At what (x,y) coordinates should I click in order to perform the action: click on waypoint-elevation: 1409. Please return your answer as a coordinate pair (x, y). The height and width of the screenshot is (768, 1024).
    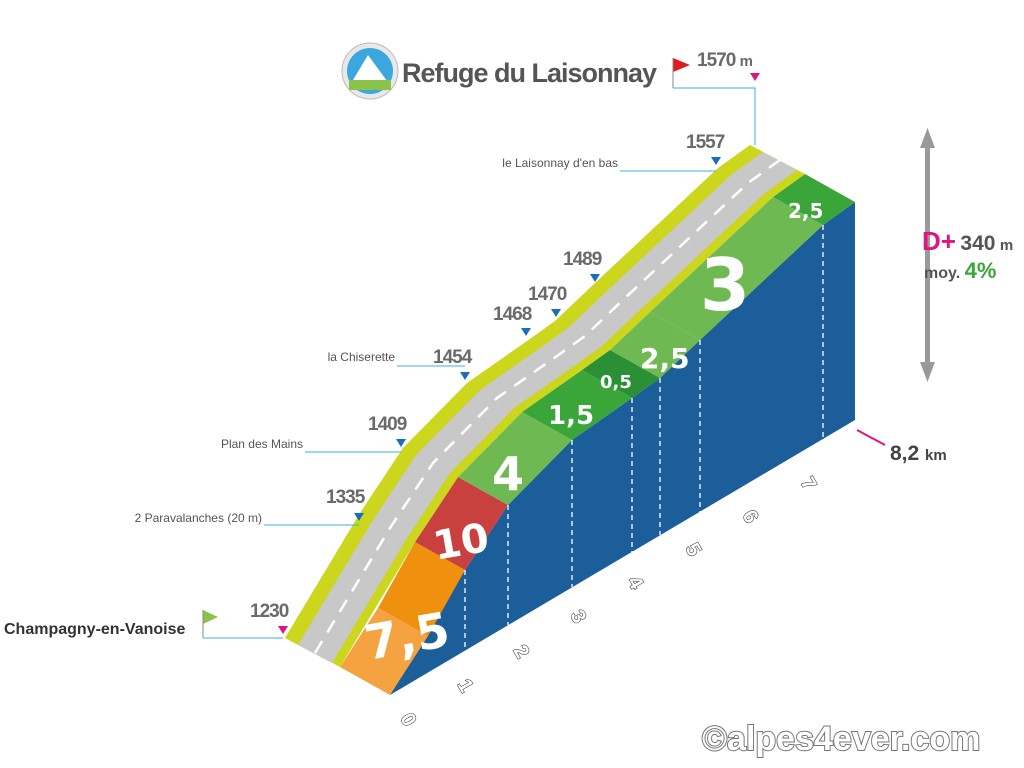
    Looking at the image, I should click on (387, 424).